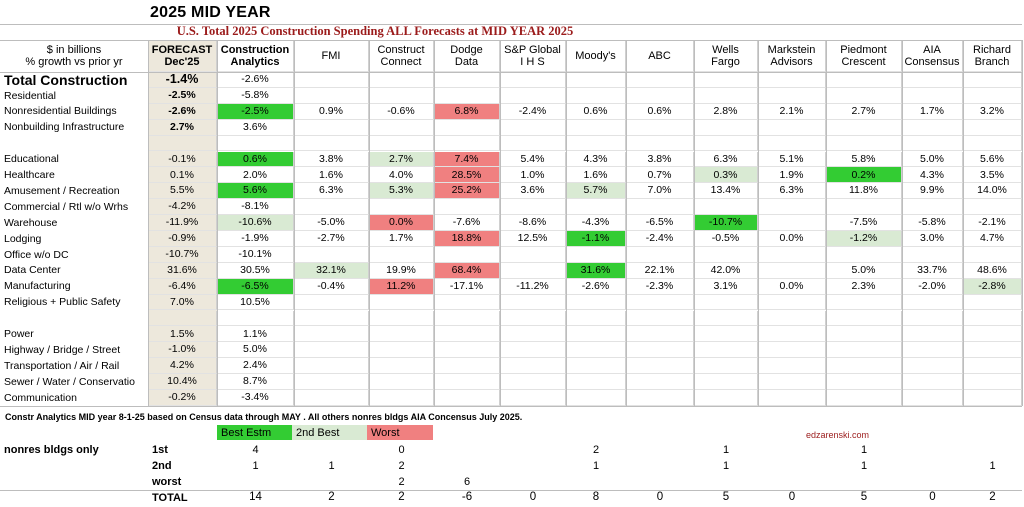 This screenshot has height=507, width=1024. Describe the element at coordinates (331, 175) in the screenshot. I see `table-cell: 1.6%` at that location.